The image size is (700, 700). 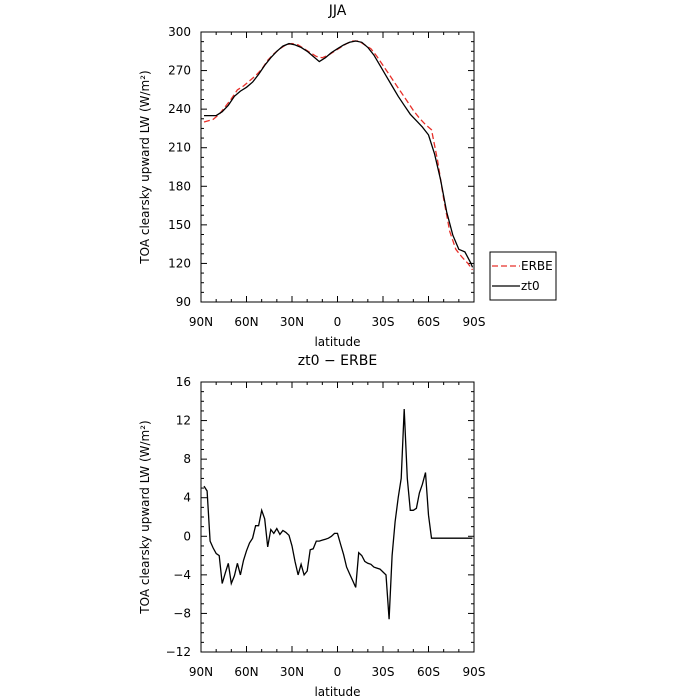 What do you see at coordinates (183, 421) in the screenshot?
I see `y-tick-label: 12` at bounding box center [183, 421].